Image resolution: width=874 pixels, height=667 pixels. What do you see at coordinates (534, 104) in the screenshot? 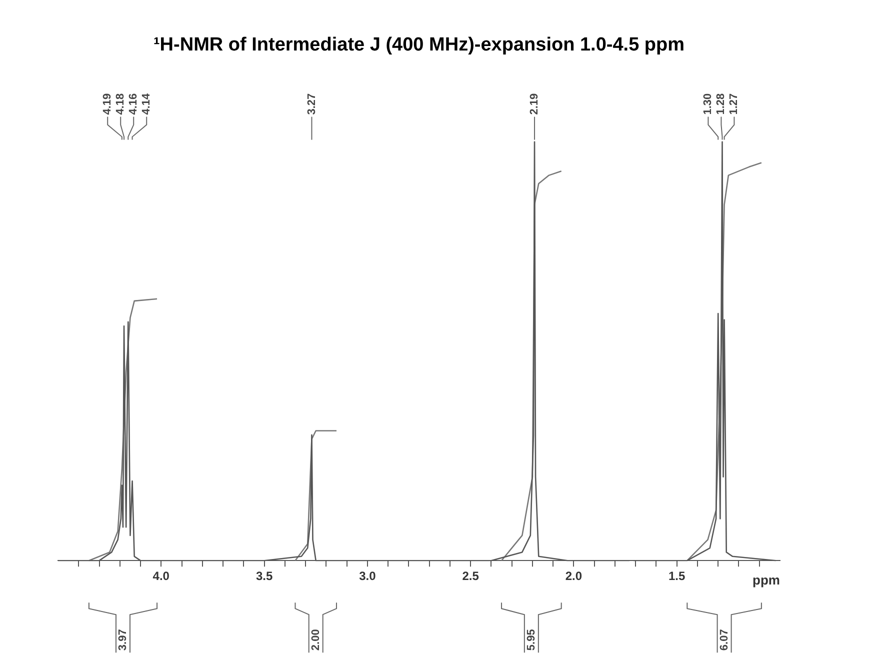
I see `text: 2.19` at bounding box center [534, 104].